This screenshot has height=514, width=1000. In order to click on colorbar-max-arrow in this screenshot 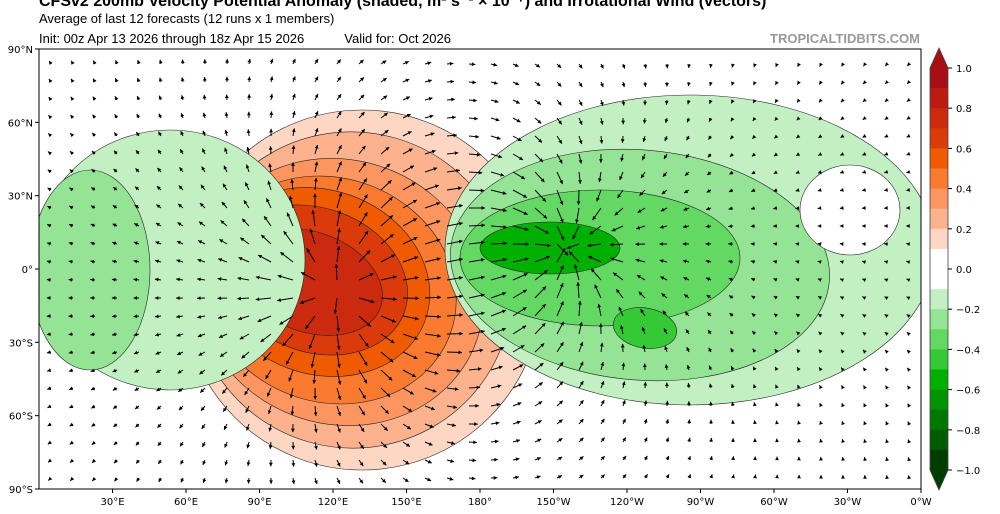, I will do `click(939, 58)`.